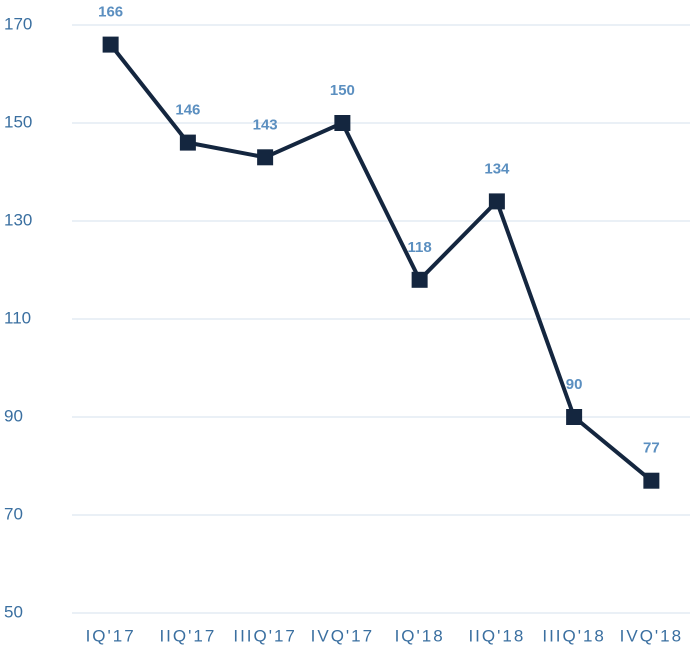 This screenshot has height=650, width=695. I want to click on data-label: 146, so click(187, 110).